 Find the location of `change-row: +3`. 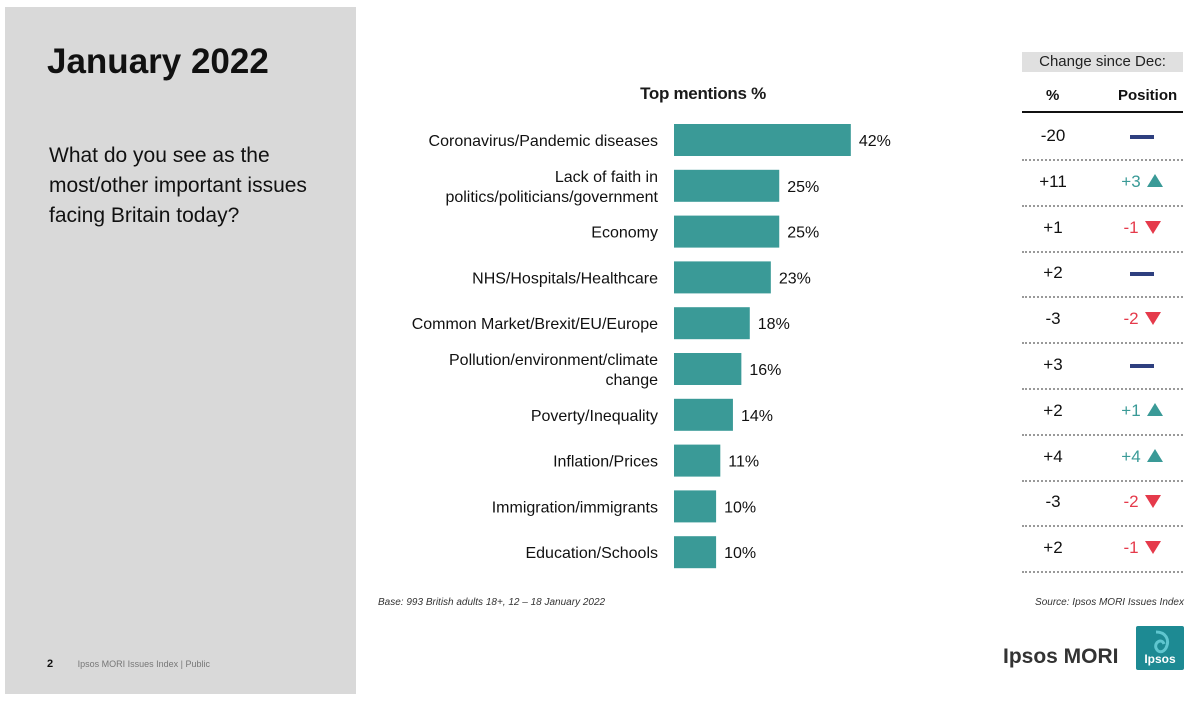

change-row: +3 is located at coordinates (1102, 366).